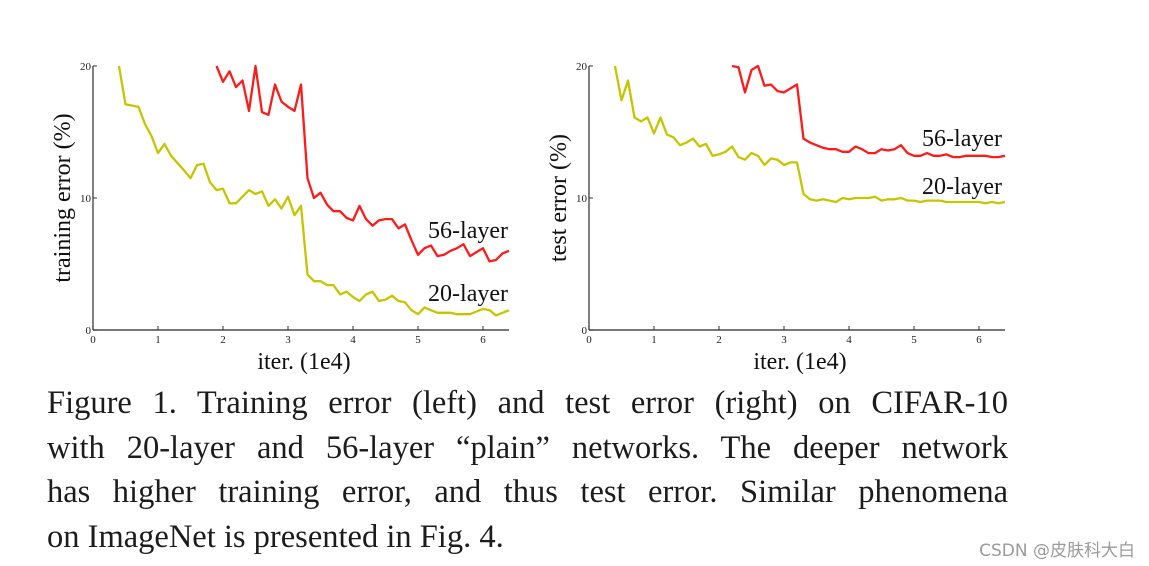 The height and width of the screenshot is (566, 1149). What do you see at coordinates (559, 198) in the screenshot?
I see `y-axis-title: test error (%)` at bounding box center [559, 198].